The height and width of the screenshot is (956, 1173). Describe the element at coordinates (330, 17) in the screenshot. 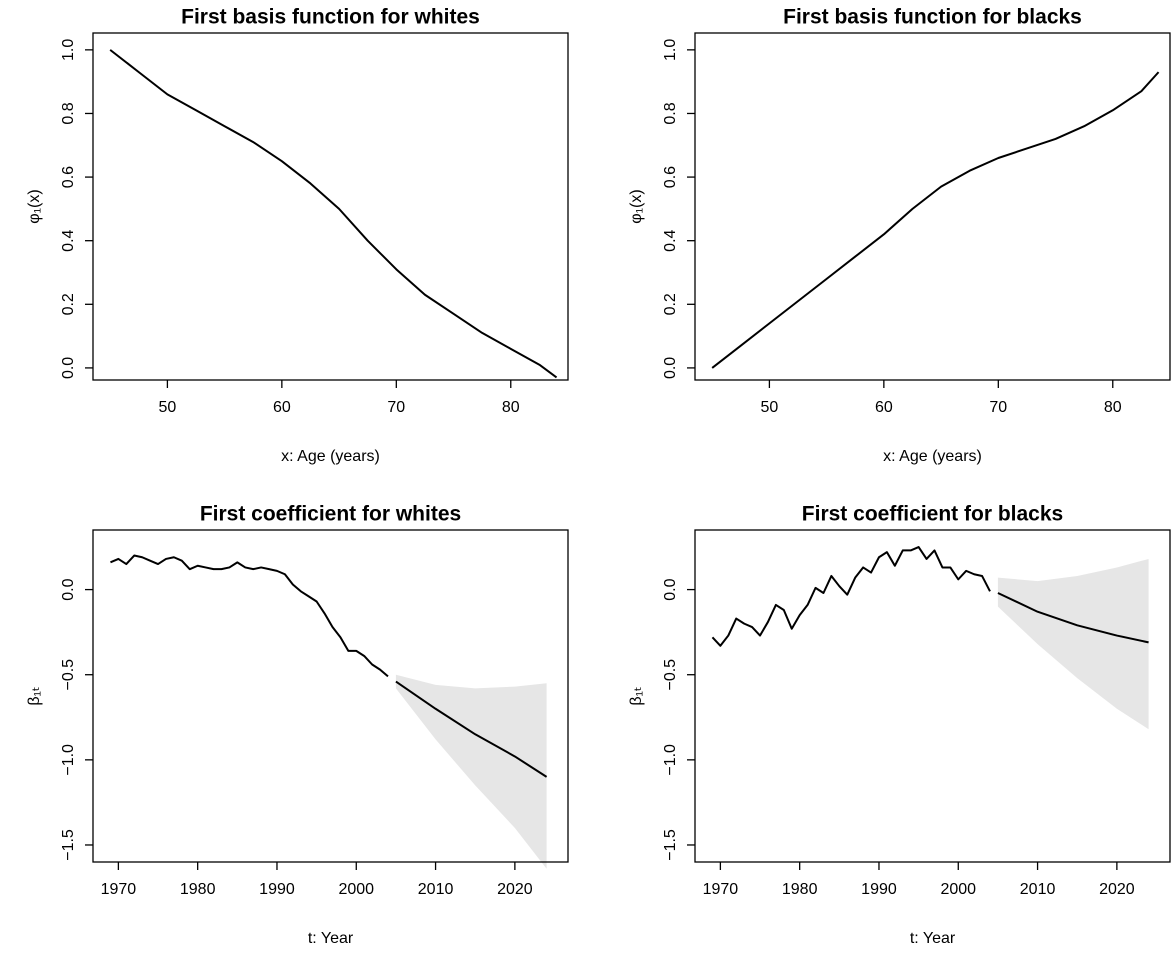

I see `panel-title: First basis function for whites` at that location.